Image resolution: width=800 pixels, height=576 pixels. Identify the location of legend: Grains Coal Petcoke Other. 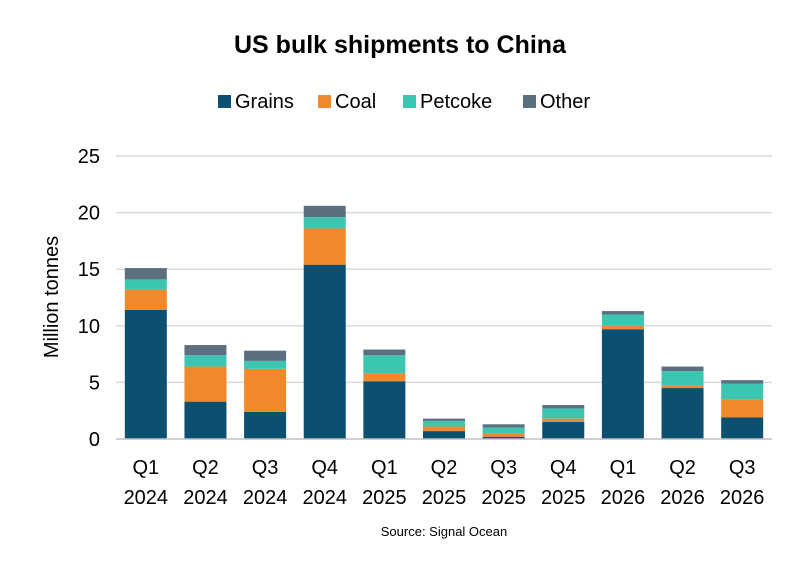
(404, 102).